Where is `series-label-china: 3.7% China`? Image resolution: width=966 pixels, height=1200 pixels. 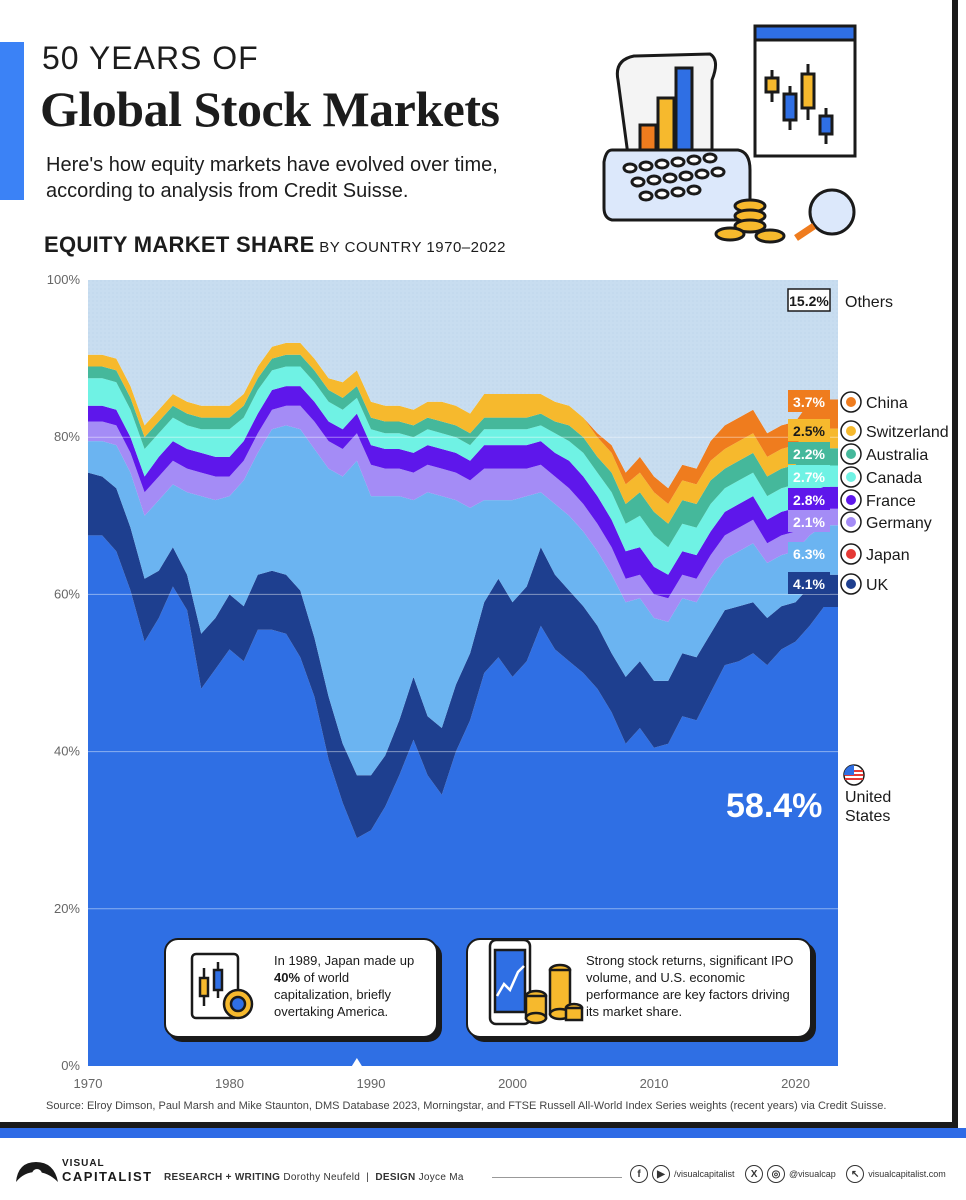
series-label-china: 3.7% China is located at coordinates (848, 401).